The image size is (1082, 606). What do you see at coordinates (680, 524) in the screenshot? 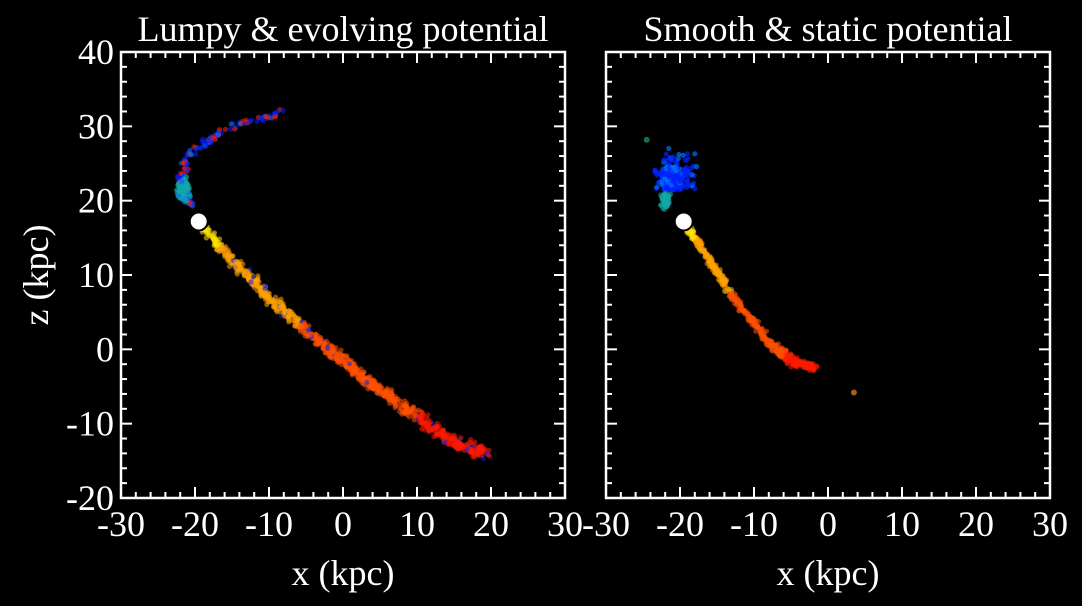
I see `x-tick-label: -20` at bounding box center [680, 524].